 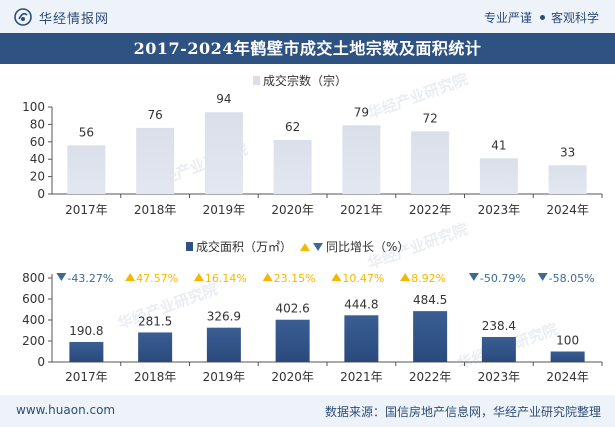 I want to click on bar-value-label: 326.9, so click(x=224, y=317).